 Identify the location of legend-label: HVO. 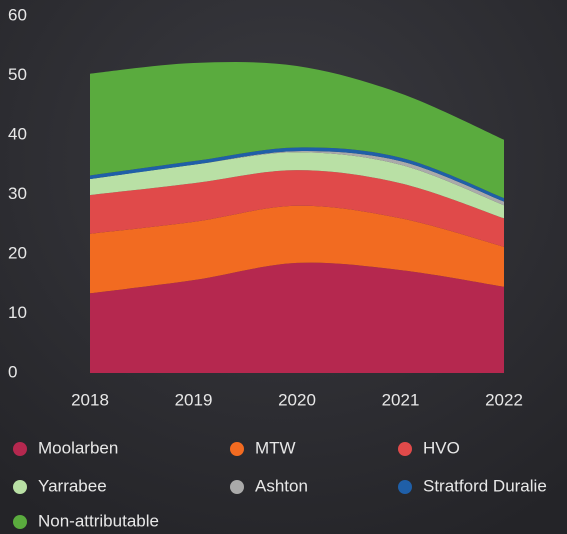
(441, 447).